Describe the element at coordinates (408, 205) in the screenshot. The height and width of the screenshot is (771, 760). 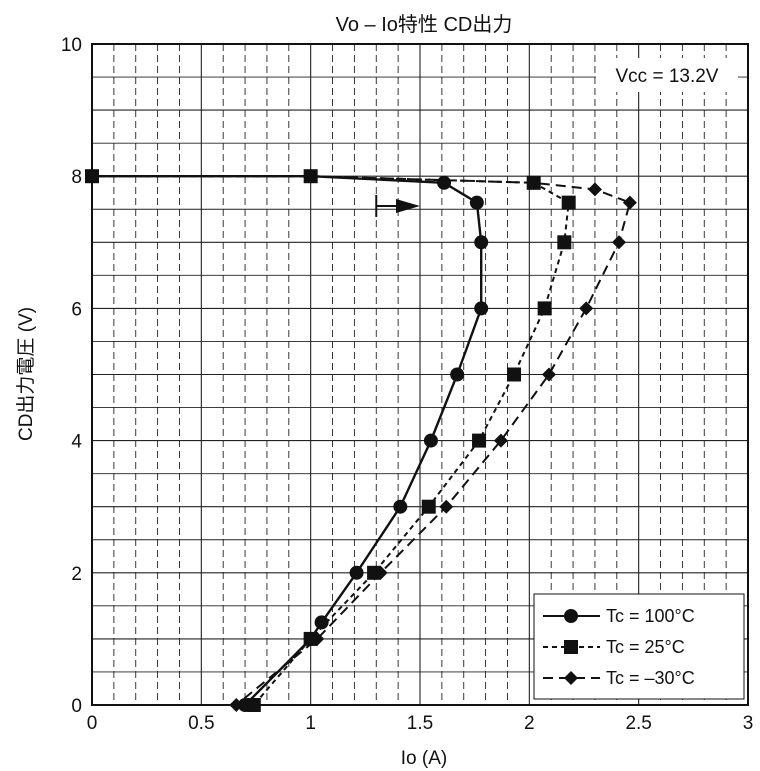
I see `arrow-head` at that location.